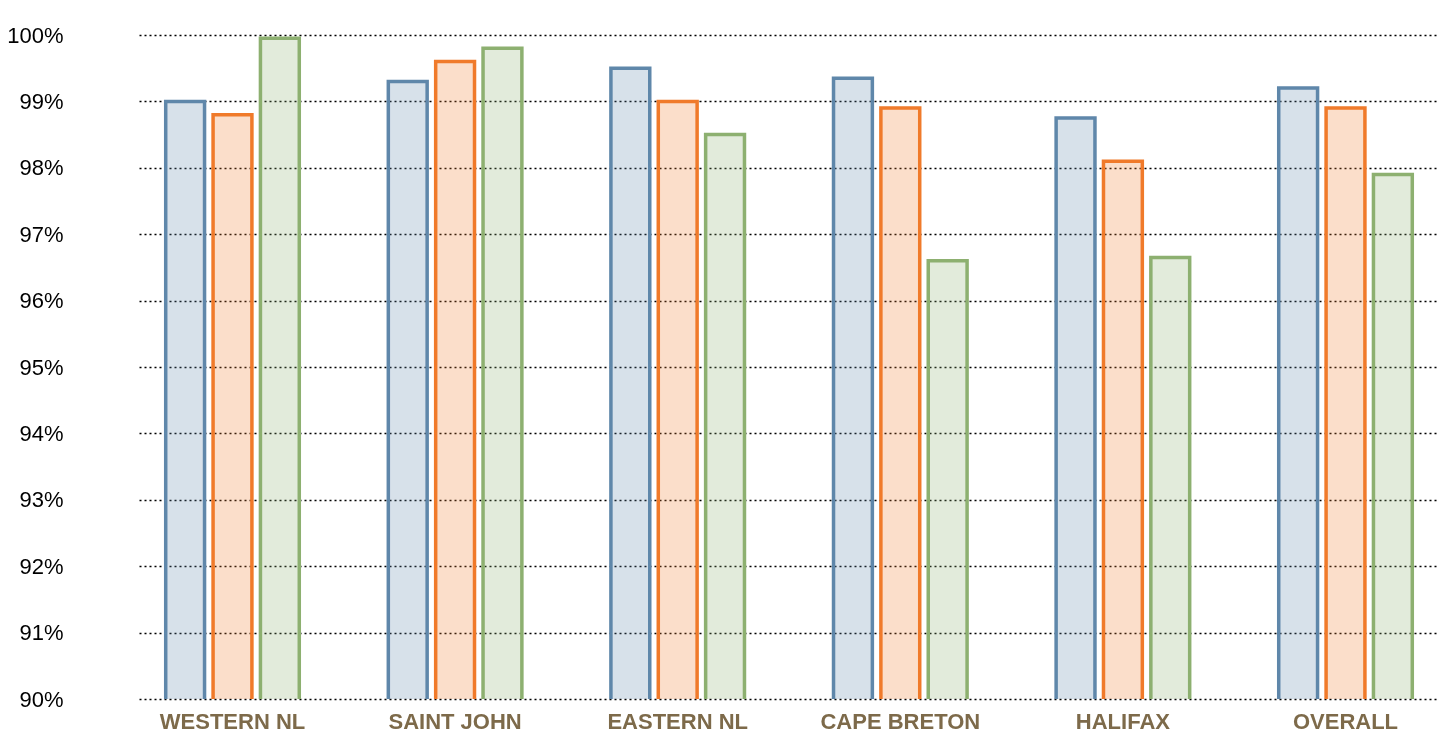 The image size is (1456, 742). Describe the element at coordinates (41, 699) in the screenshot. I see `y-tick-label: 90%` at that location.